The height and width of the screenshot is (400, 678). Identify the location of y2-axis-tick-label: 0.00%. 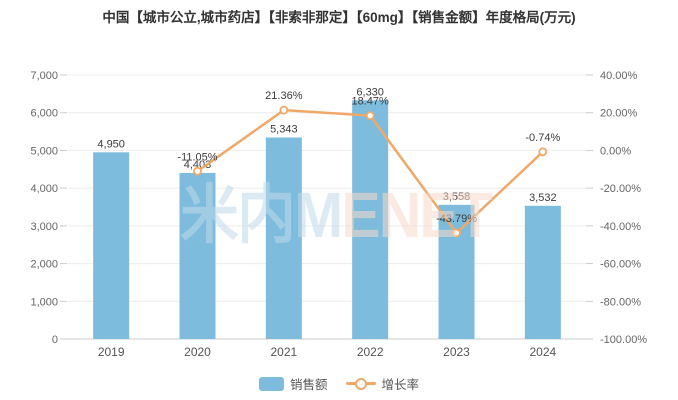
(615, 151).